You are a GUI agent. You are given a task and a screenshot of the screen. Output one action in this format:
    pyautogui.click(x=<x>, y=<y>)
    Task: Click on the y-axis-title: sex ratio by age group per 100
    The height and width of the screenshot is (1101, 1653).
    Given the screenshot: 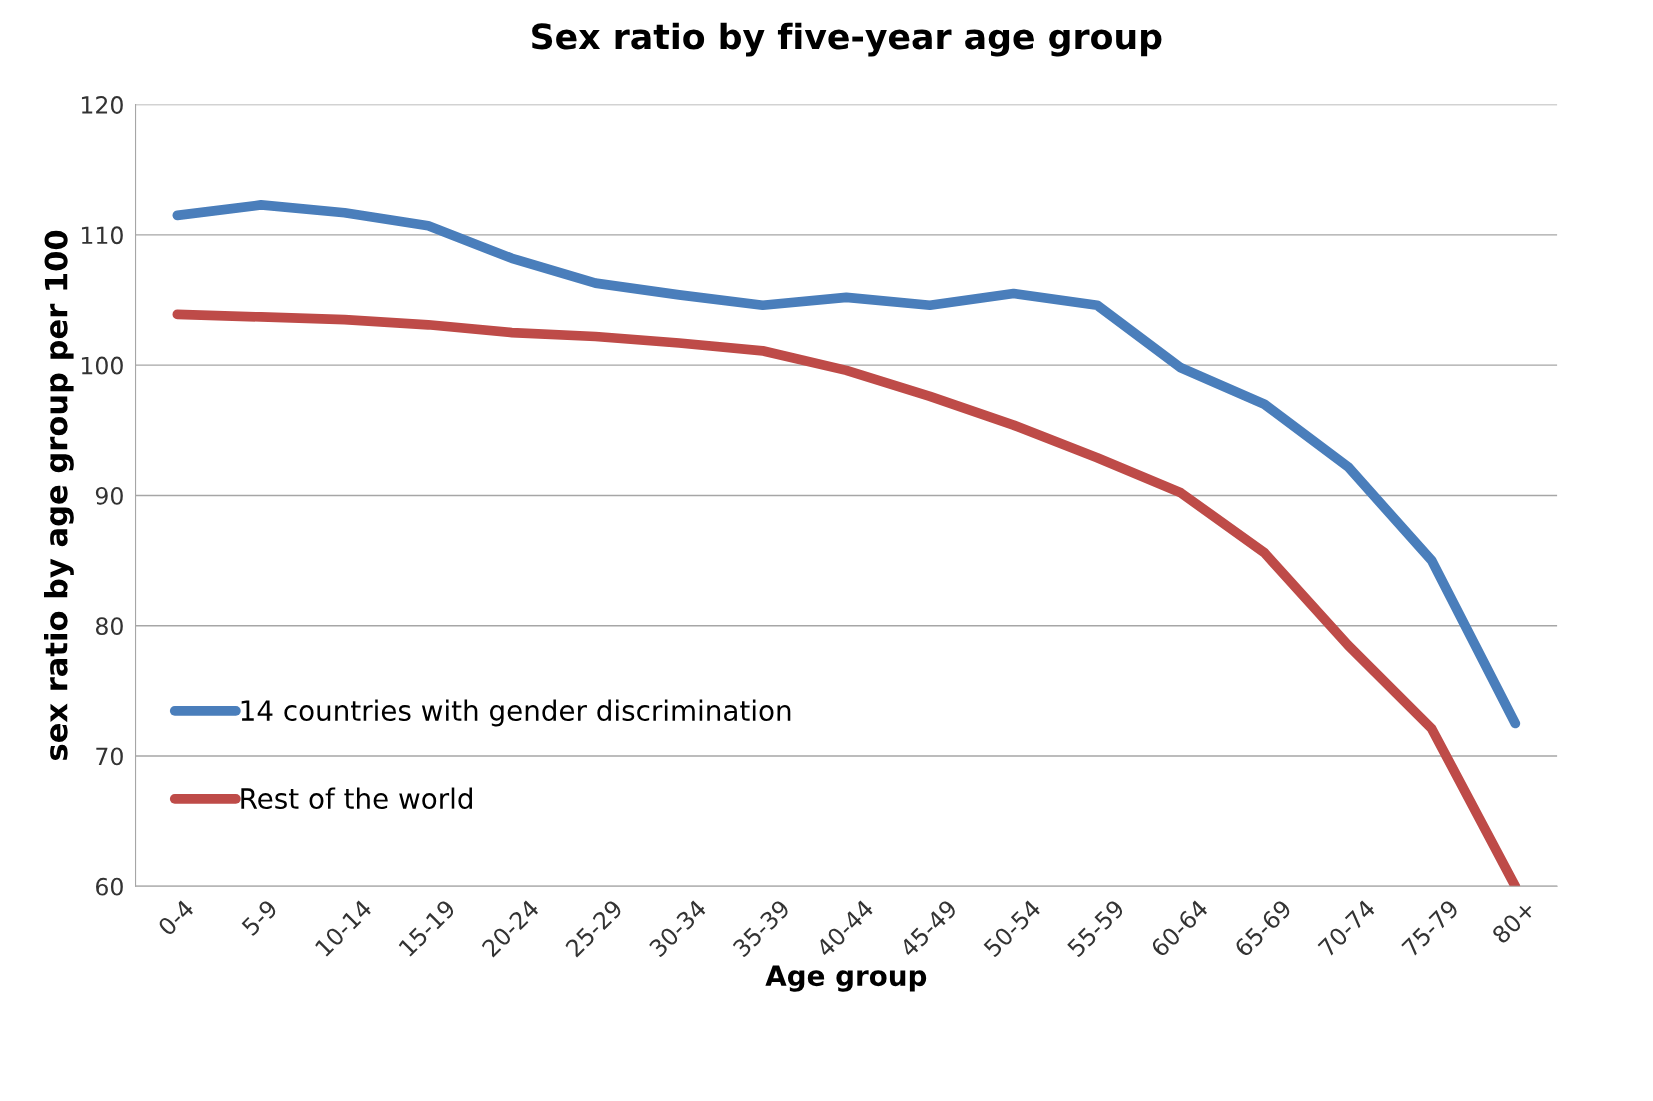 What is the action you would take?
    pyautogui.click(x=59, y=495)
    